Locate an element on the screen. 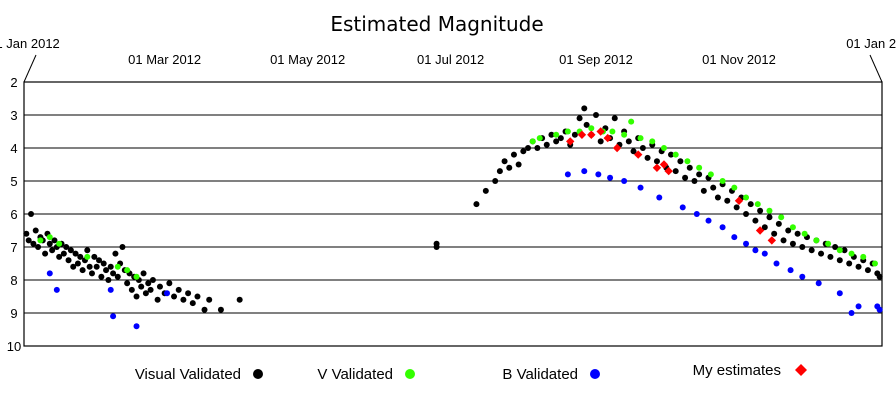  x-tick-label: 01 Jan 2012 is located at coordinates (30, 43).